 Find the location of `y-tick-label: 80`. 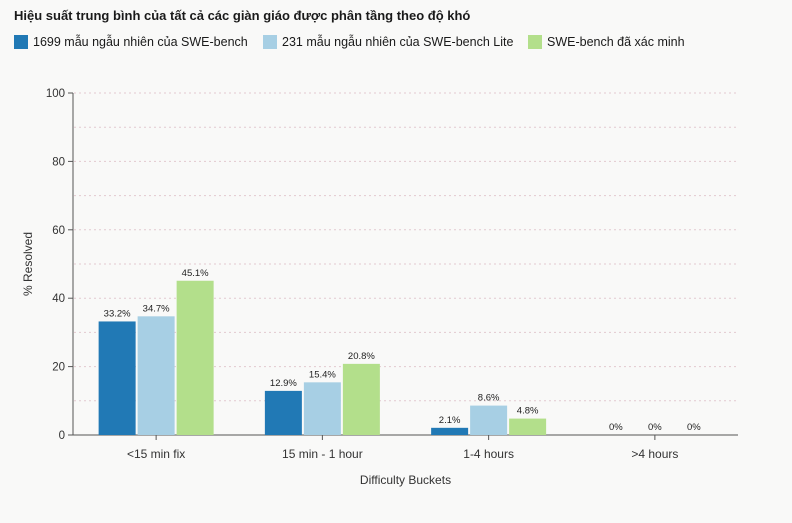

y-tick-label: 80 is located at coordinates (58, 162).